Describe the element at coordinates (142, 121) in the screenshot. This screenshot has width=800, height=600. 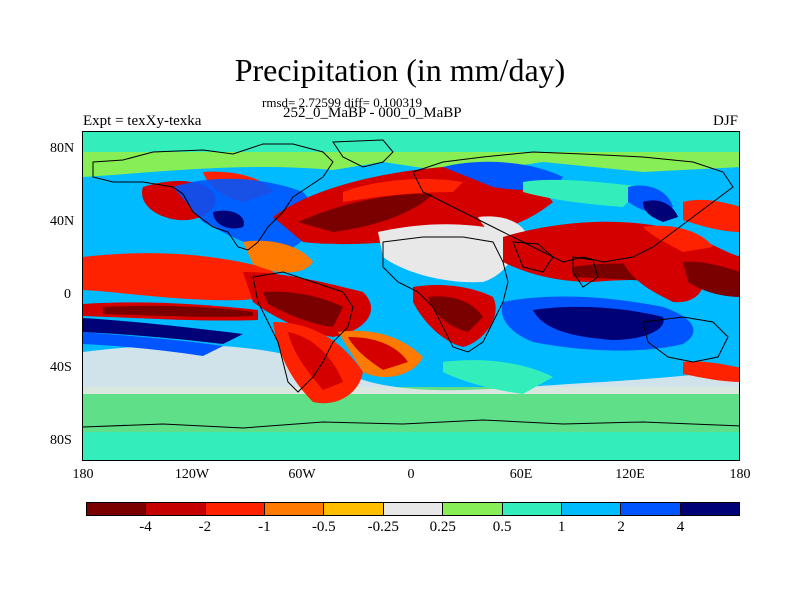
I see `experiment-label: Expt = texXy-texka` at that location.